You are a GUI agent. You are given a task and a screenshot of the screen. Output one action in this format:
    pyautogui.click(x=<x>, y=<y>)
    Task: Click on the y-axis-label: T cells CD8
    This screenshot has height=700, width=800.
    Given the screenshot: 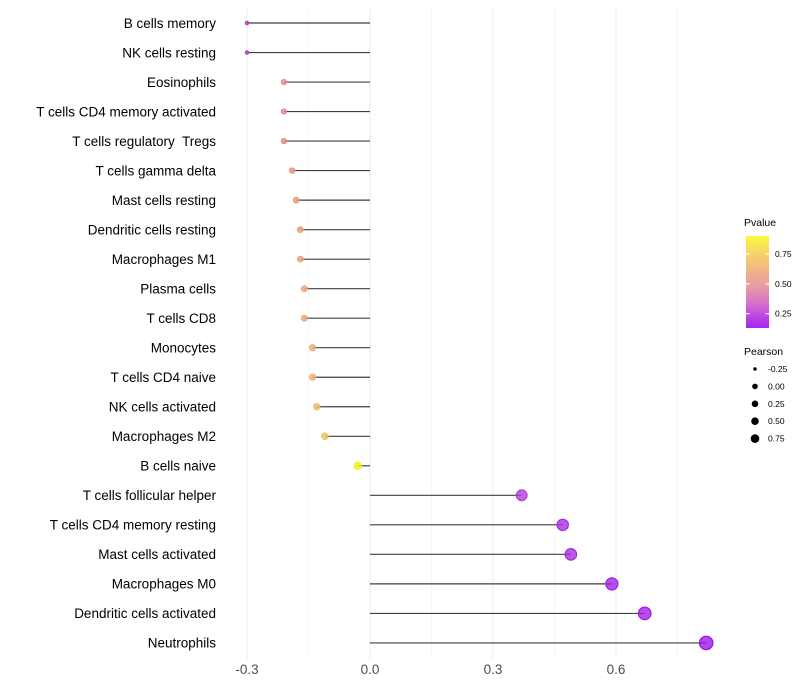 What is the action you would take?
    pyautogui.click(x=181, y=318)
    